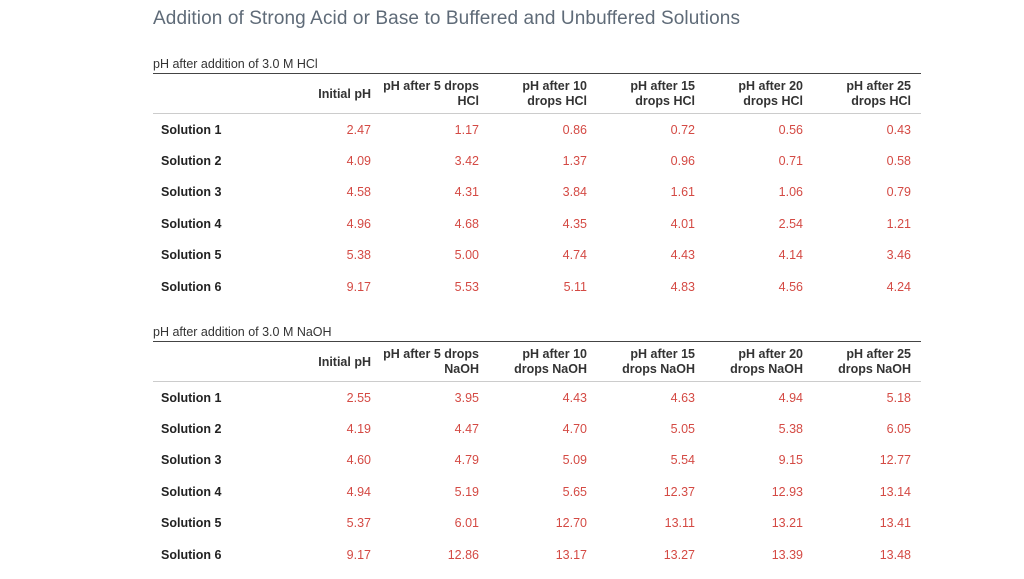 The width and height of the screenshot is (1024, 579). What do you see at coordinates (466, 429) in the screenshot?
I see `ph-value-cell: 4.47` at bounding box center [466, 429].